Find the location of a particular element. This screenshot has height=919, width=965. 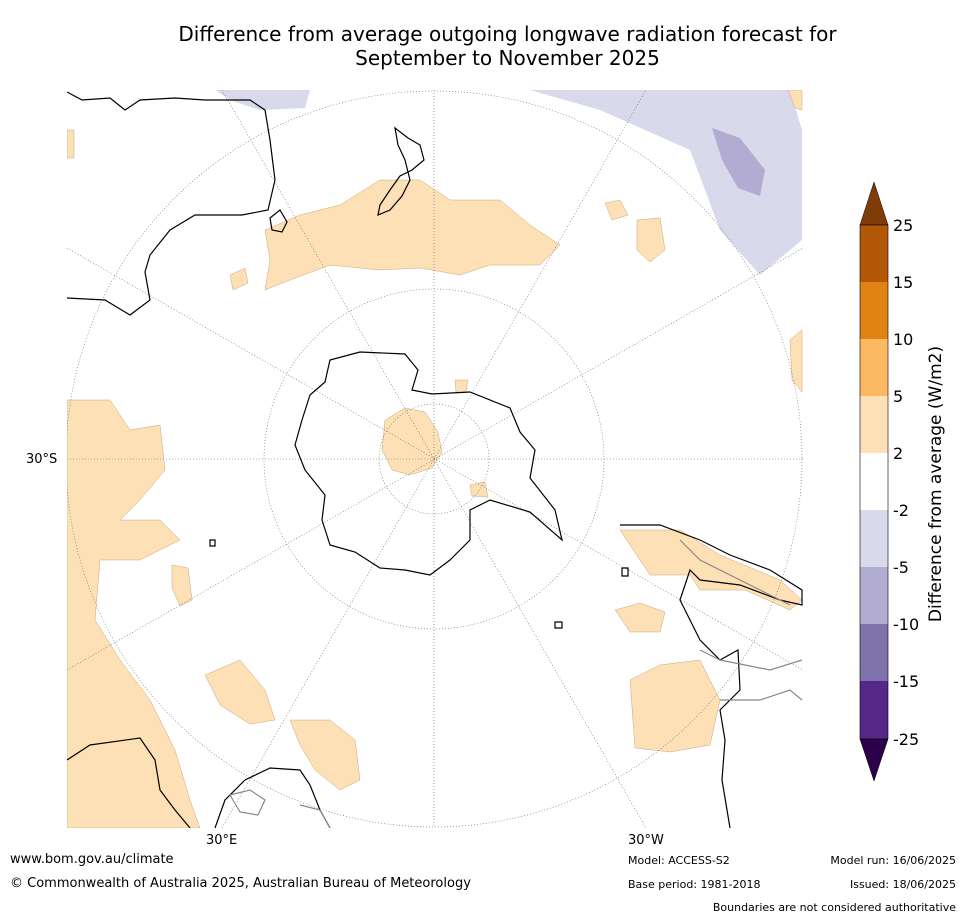

coastline-africa is located at coordinates (129, 782).